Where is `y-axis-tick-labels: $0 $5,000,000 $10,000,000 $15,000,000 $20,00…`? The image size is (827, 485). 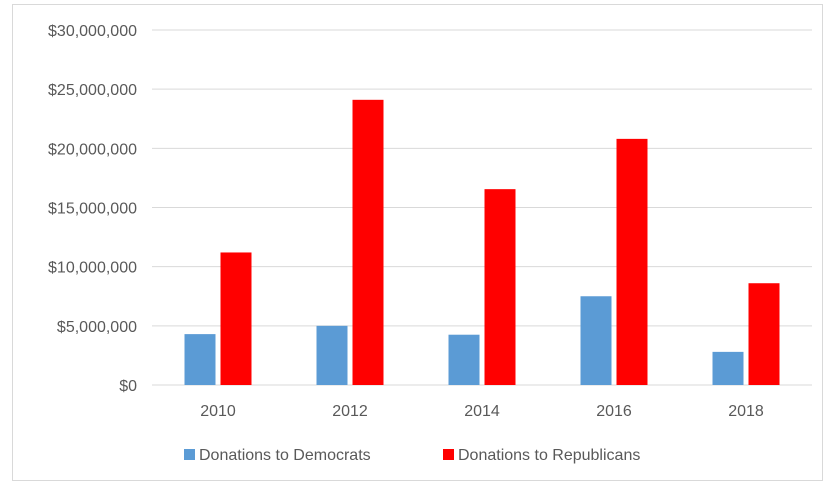 y-axis-tick-labels: $0 $5,000,000 $10,000,000 $15,000,000 $20,00… is located at coordinates (92, 209).